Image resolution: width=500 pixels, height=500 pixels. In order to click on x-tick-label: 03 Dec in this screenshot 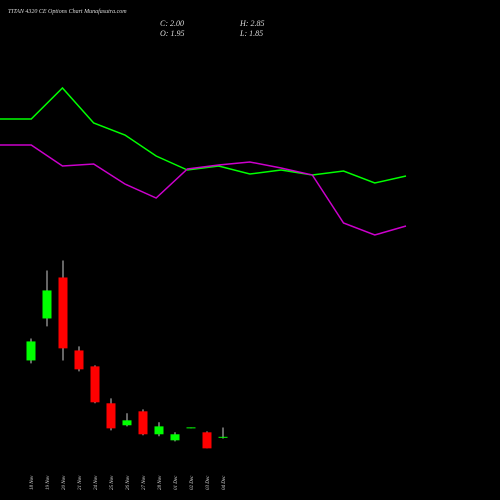, I will do `click(208, 482)`.